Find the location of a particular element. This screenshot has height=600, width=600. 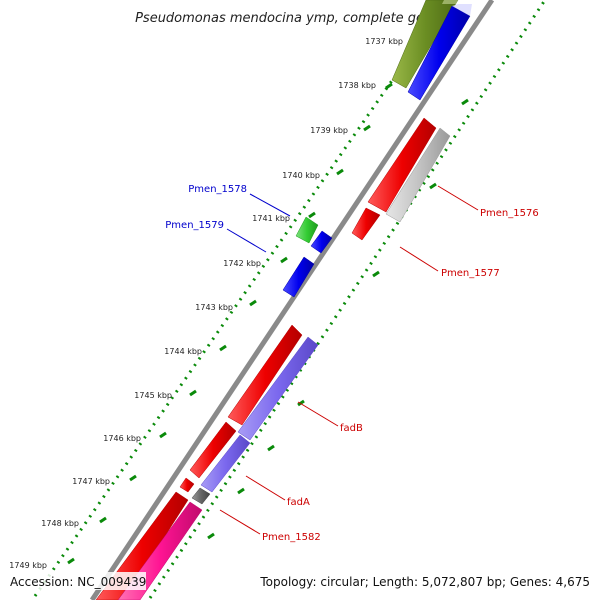

footer-summary-bg is located at coordinates (426, 581).